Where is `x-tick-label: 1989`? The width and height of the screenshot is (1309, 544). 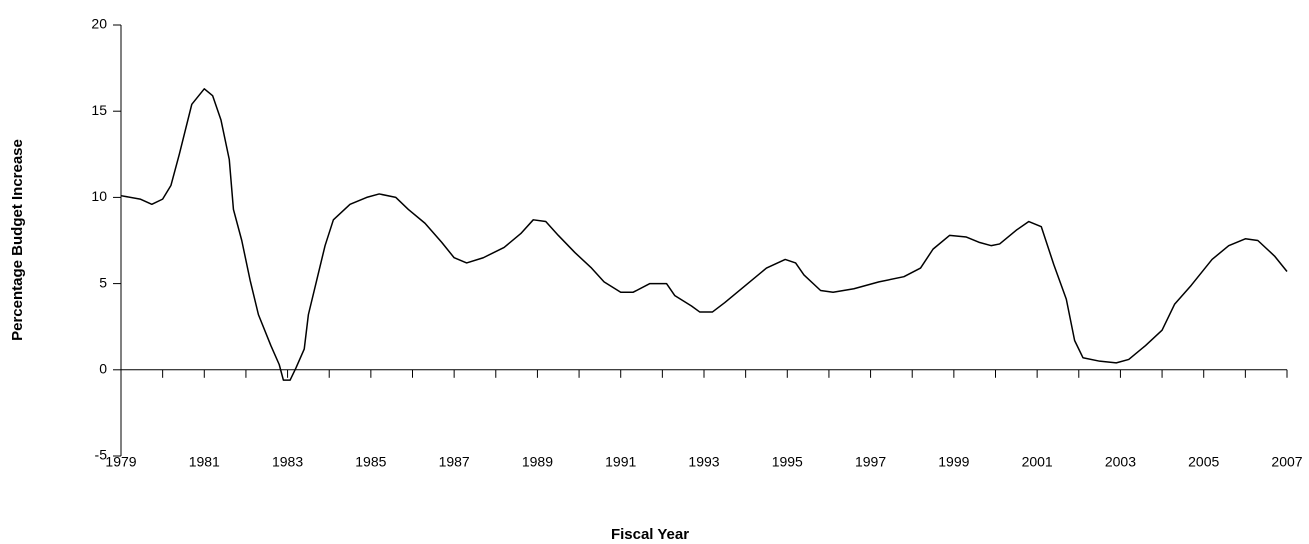
x-tick-label: 1989 is located at coordinates (537, 462).